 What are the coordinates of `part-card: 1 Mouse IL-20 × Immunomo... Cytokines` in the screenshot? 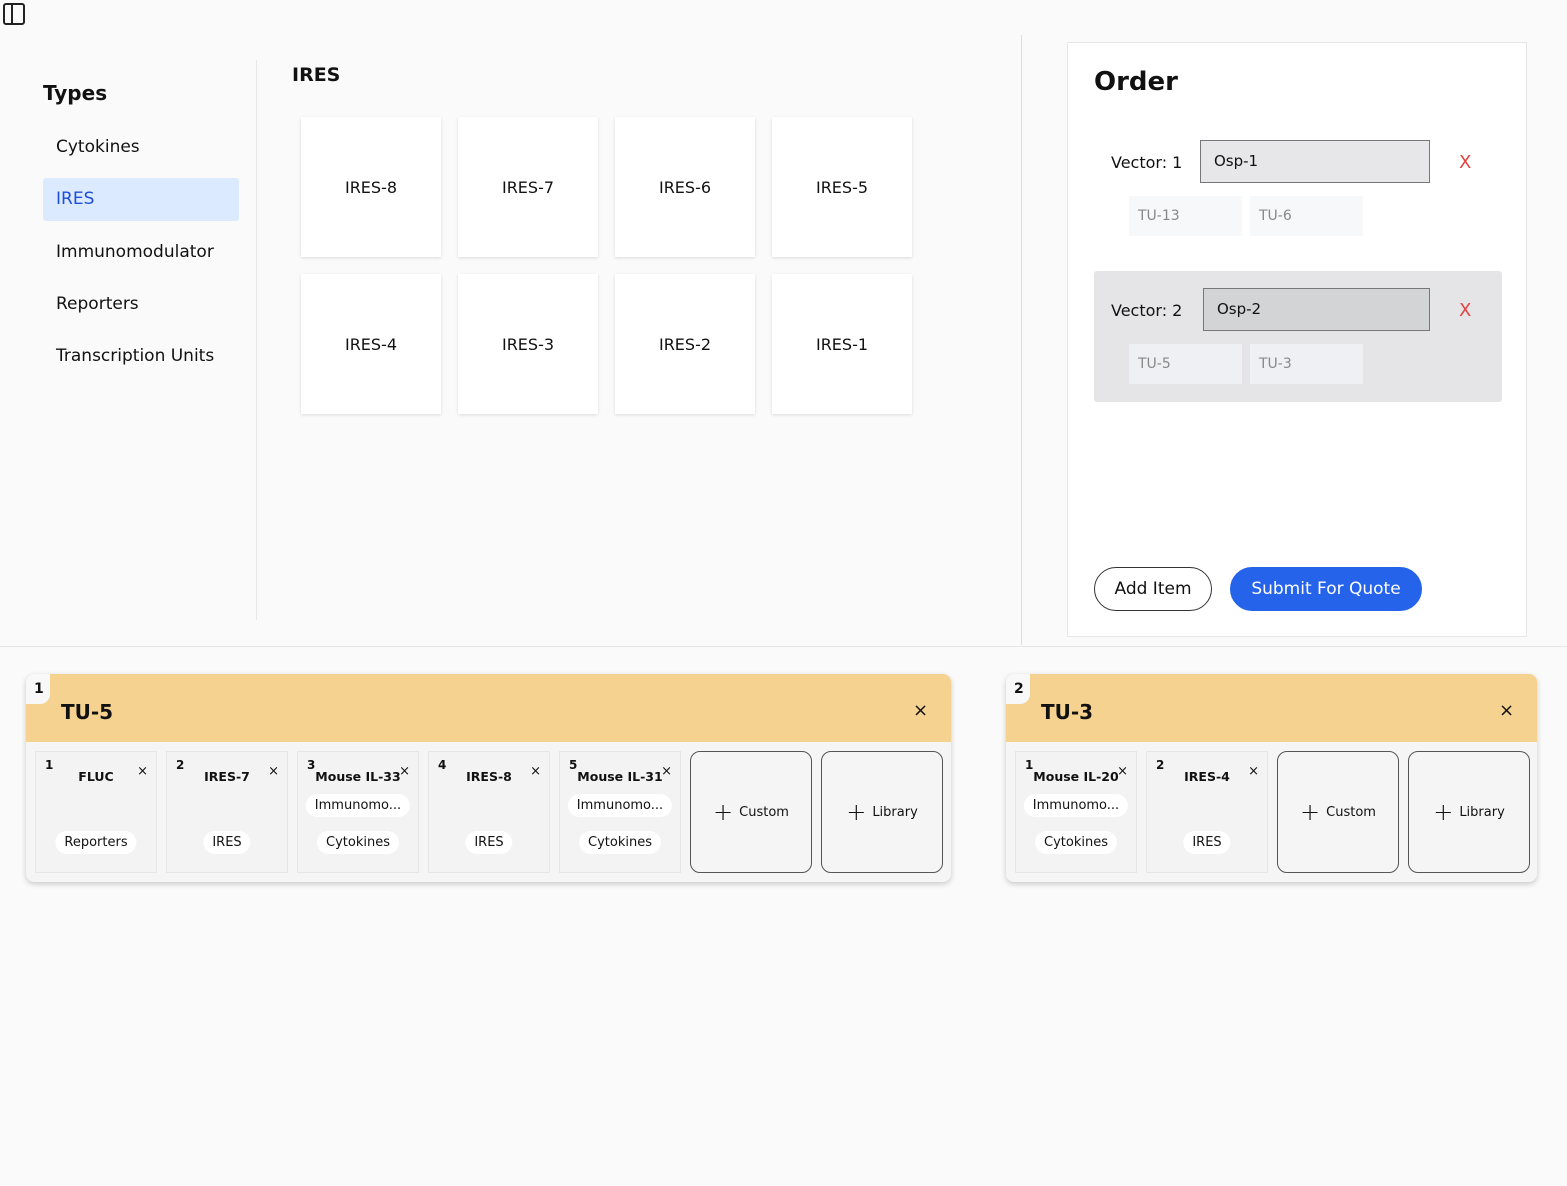 It's located at (1076, 812).